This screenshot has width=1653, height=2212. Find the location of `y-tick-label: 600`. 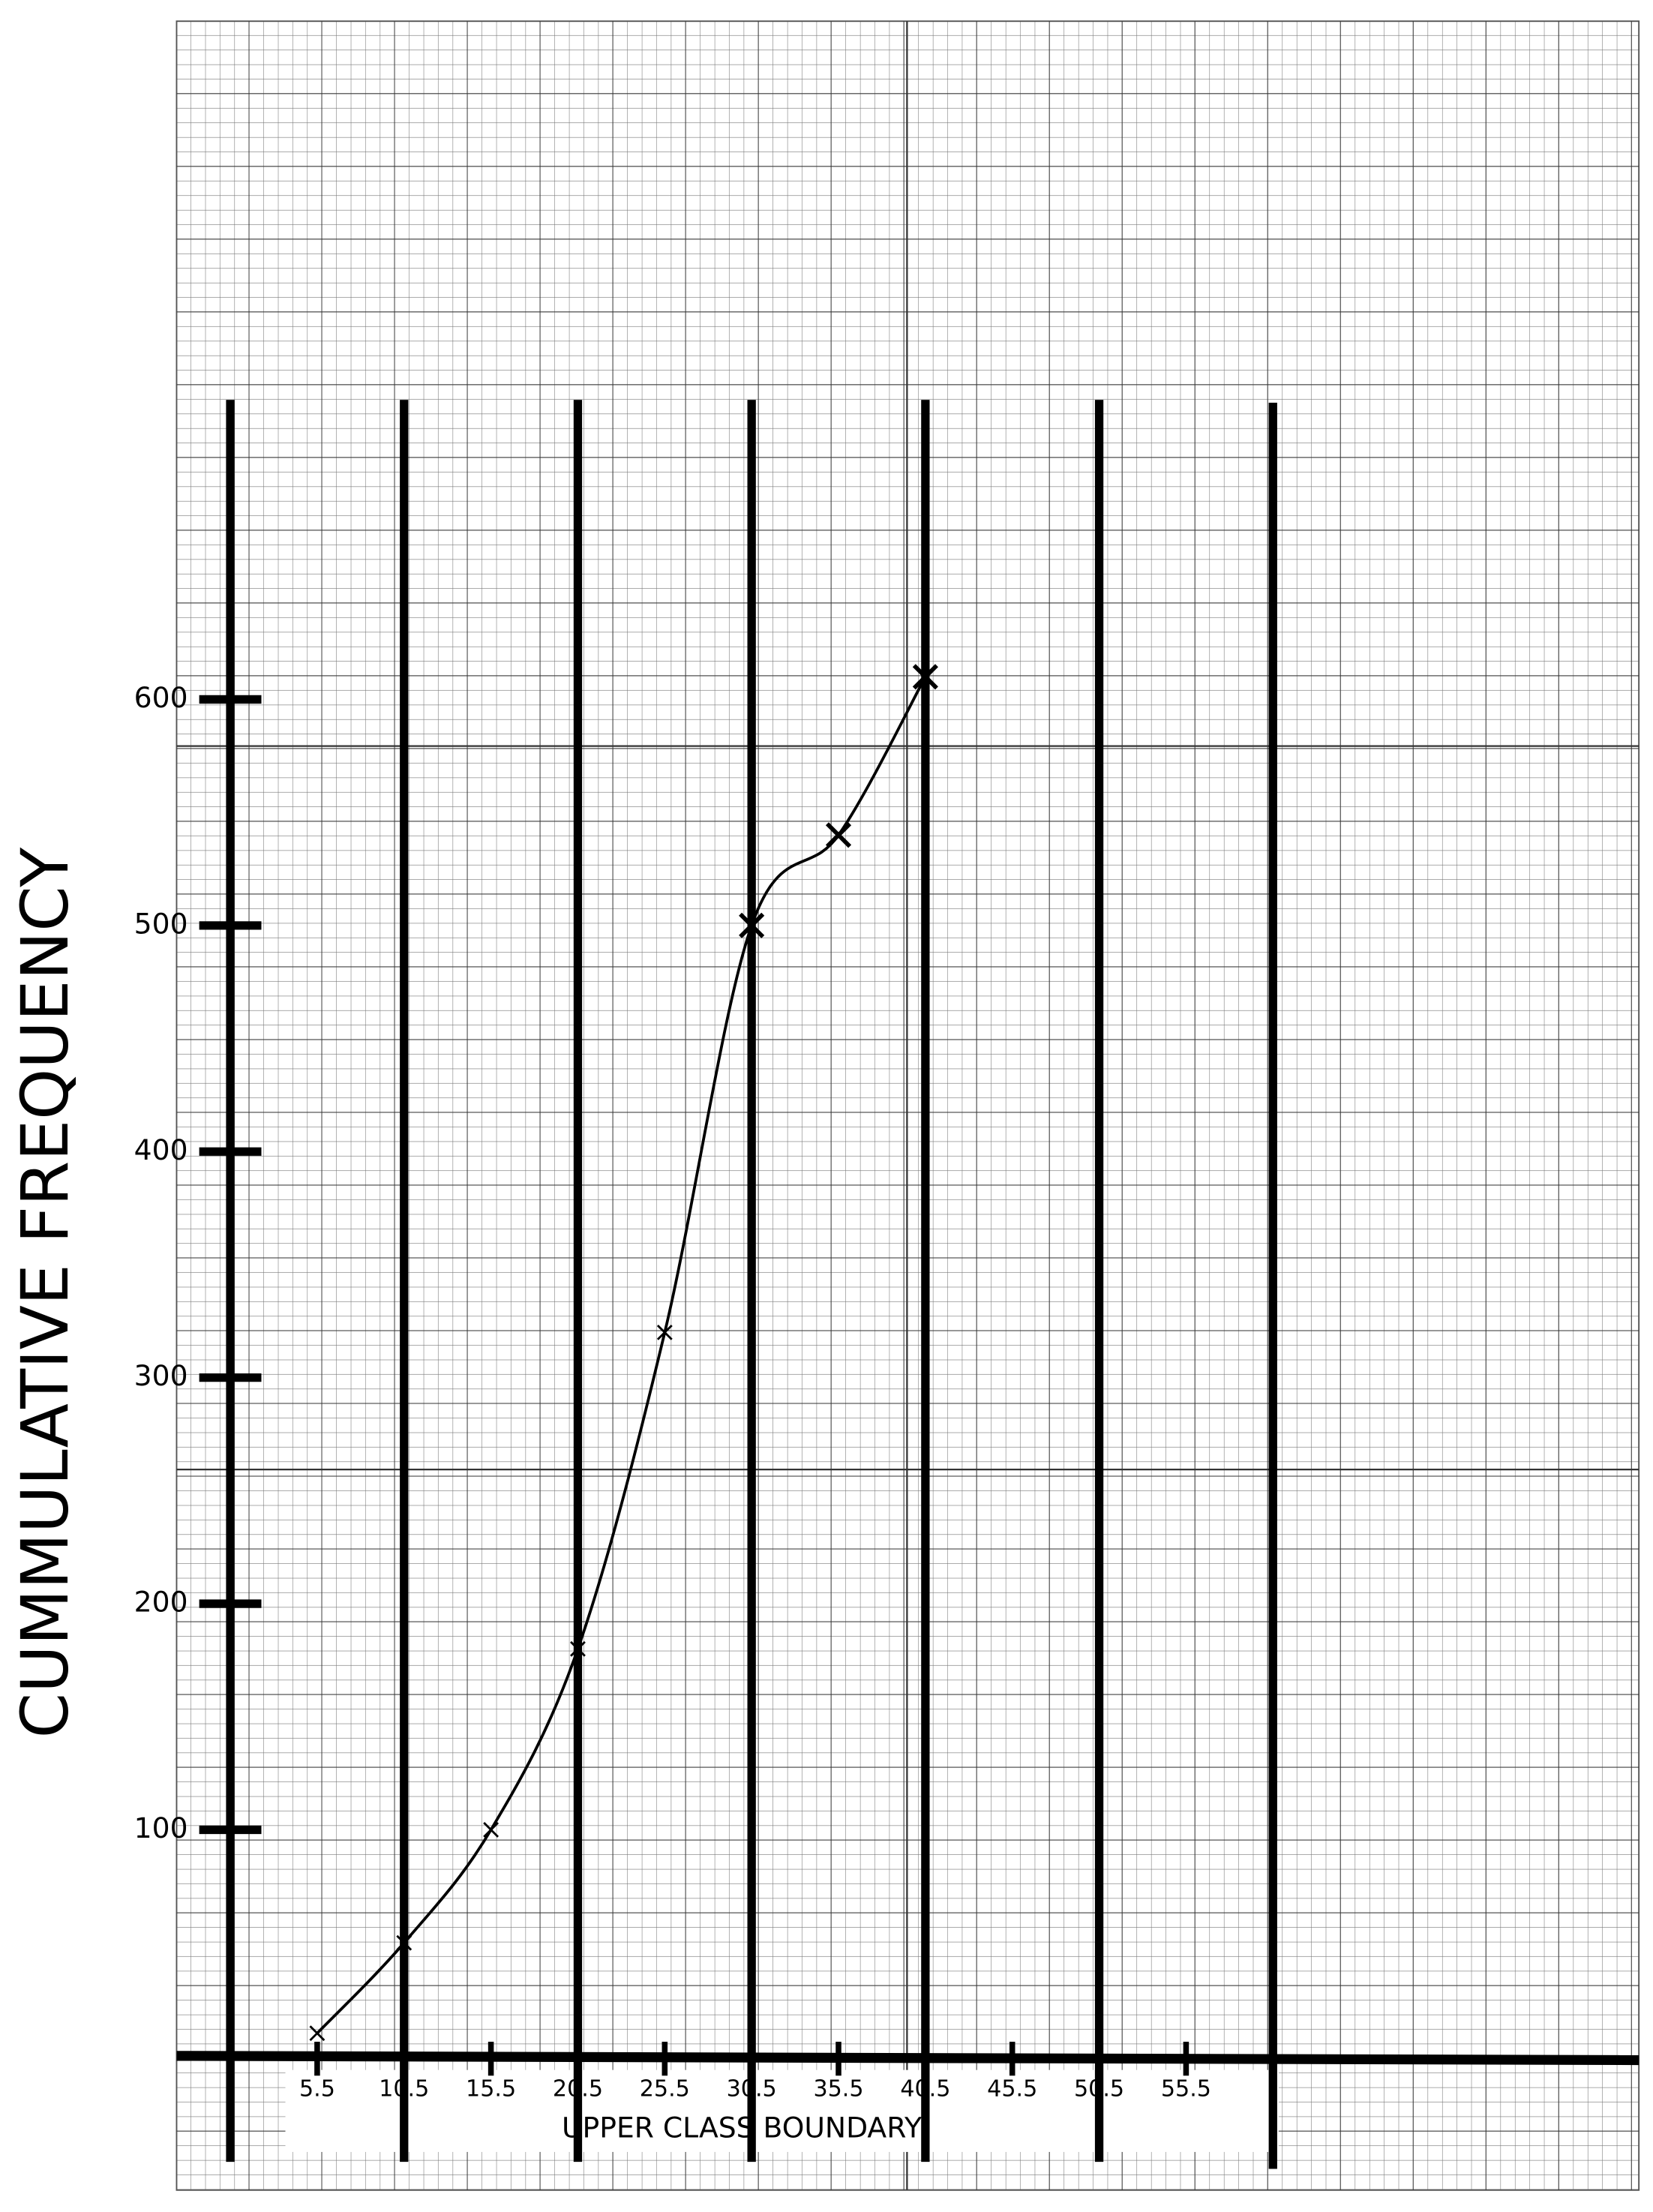

y-tick-label: 600 is located at coordinates (161, 697).